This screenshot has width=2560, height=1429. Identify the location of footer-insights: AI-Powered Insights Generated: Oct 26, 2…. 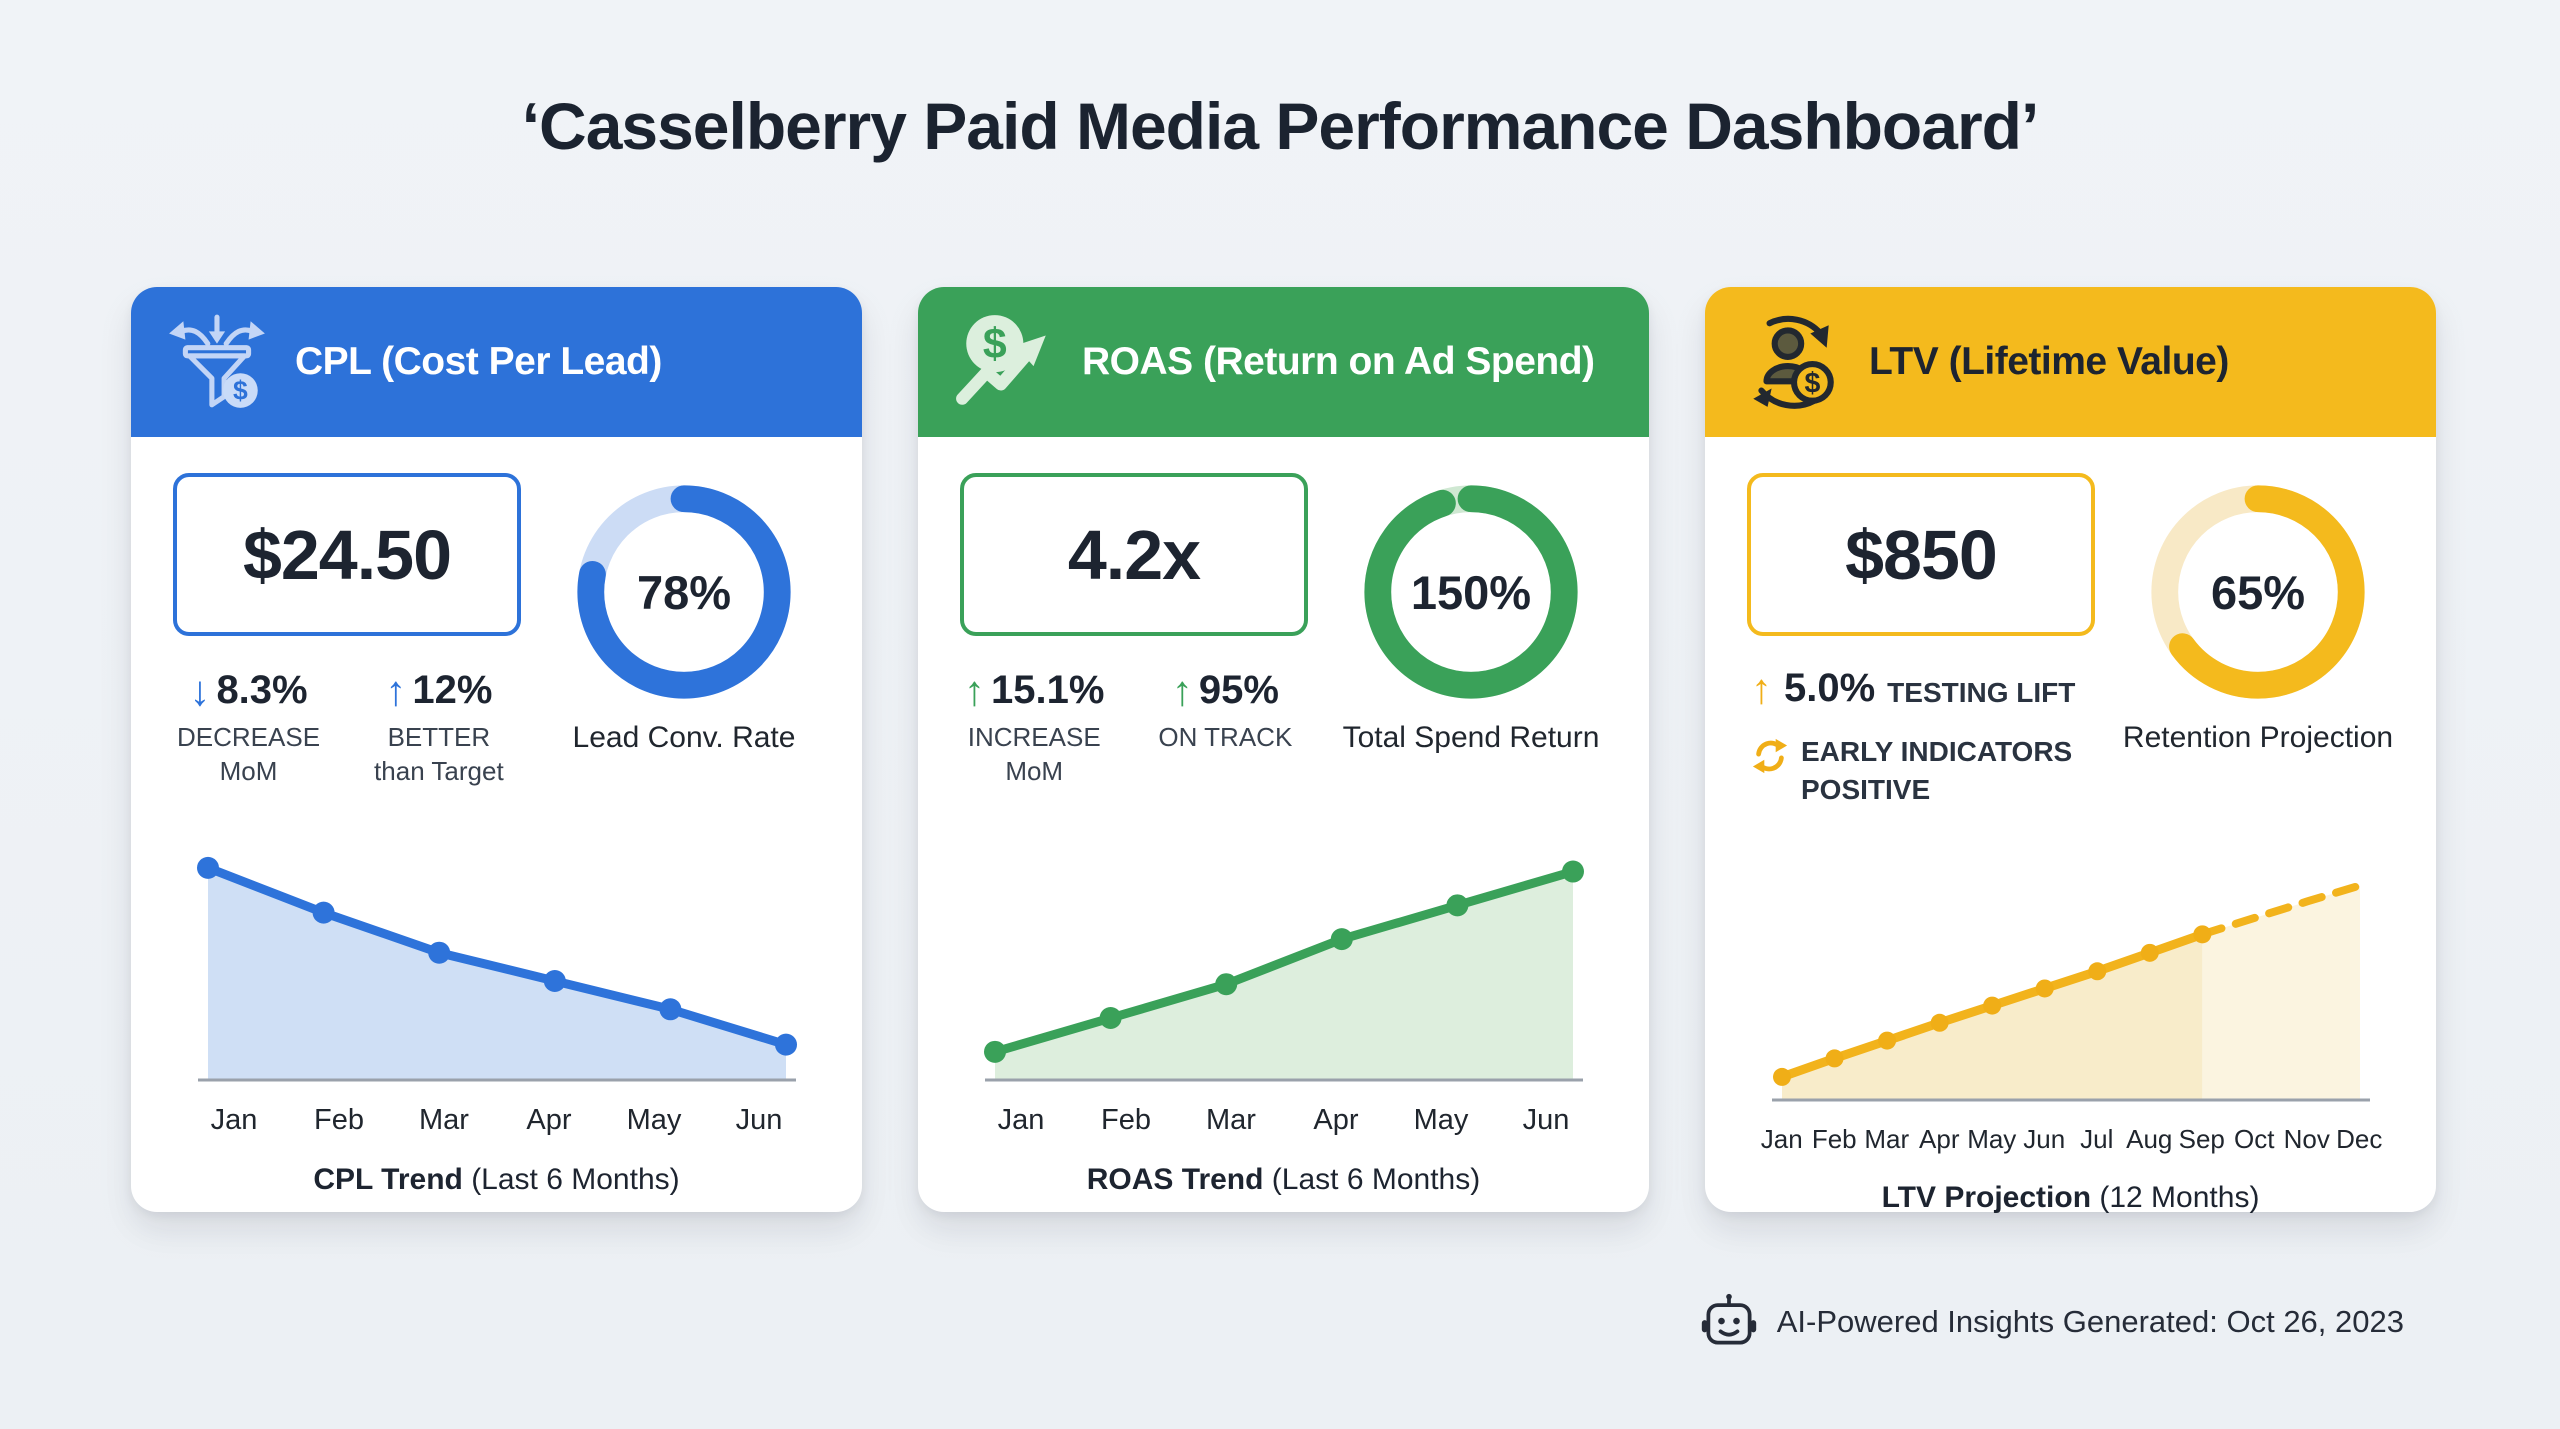
(2051, 1322).